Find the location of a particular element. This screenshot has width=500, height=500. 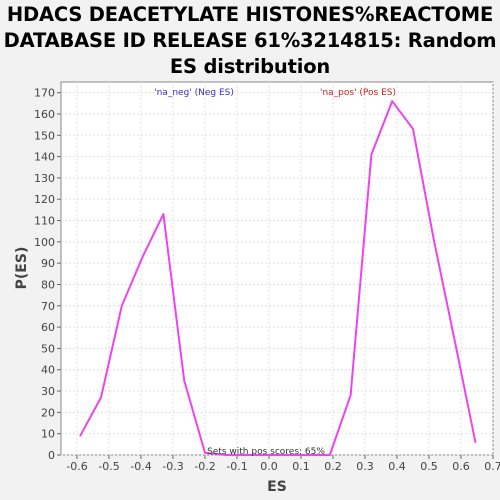

x-tick-label: 0.7 is located at coordinates (492, 466).